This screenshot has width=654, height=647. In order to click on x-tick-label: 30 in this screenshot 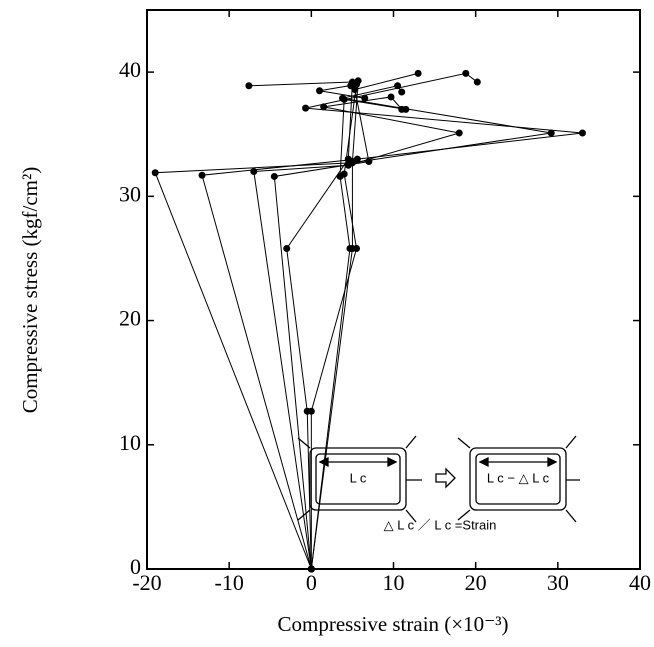, I will do `click(558, 582)`.